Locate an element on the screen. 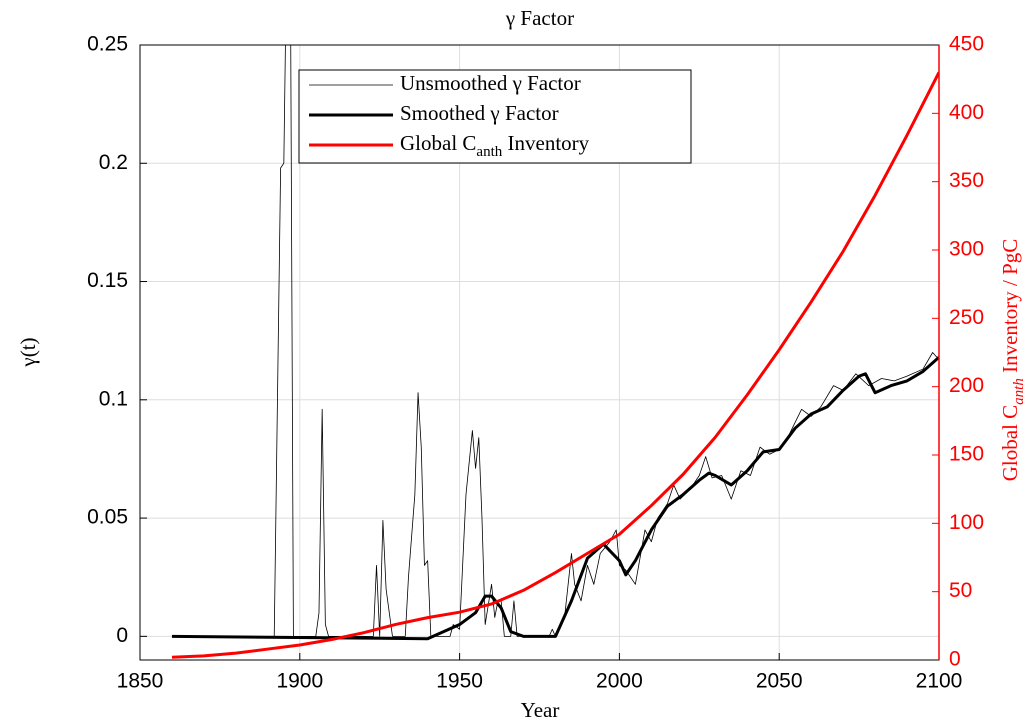 The height and width of the screenshot is (727, 1035). y2-label-text-part: Inventory / PgC is located at coordinates (1010, 308).